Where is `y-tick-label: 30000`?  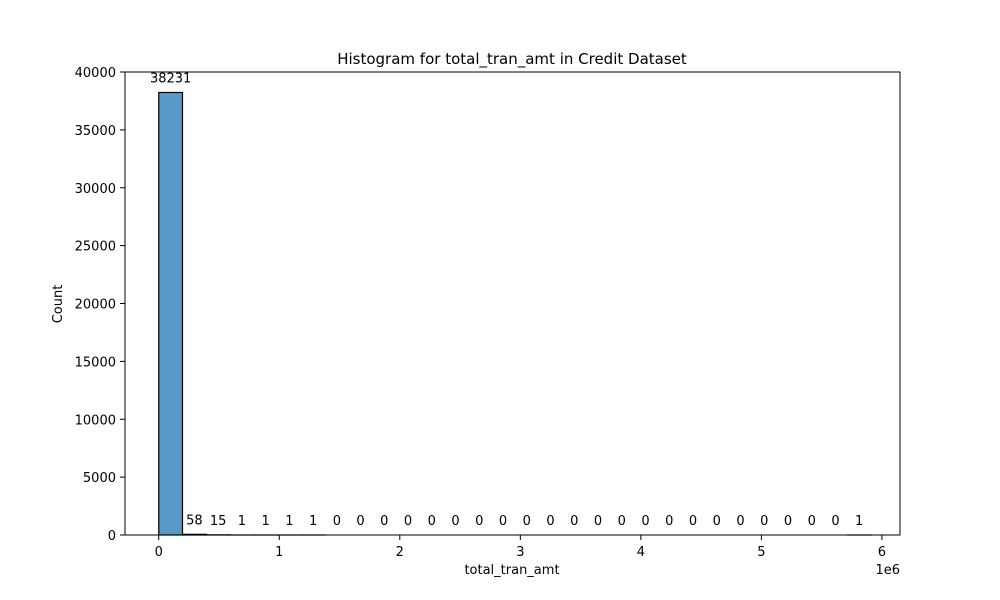 y-tick-label: 30000 is located at coordinates (95, 189).